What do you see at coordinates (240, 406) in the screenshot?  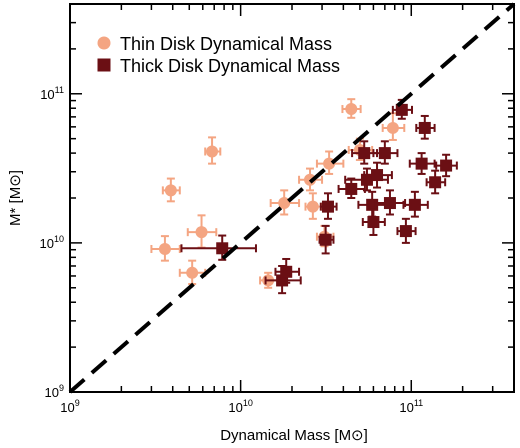 I see `x-tick-label: 1010` at bounding box center [240, 406].